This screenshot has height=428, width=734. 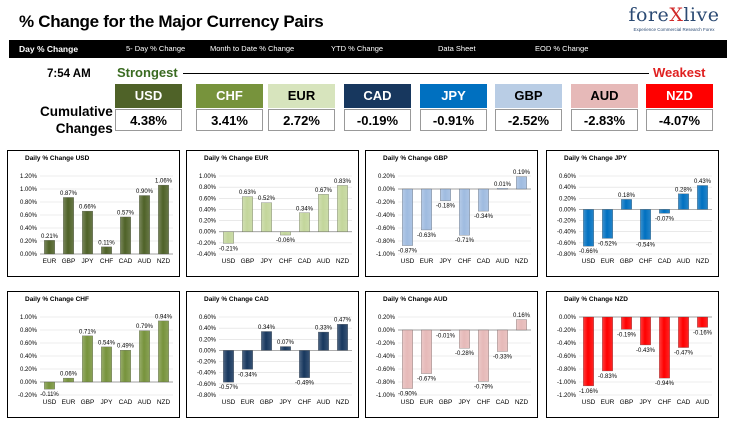 I want to click on bar-gbp, so click(x=266, y=341).